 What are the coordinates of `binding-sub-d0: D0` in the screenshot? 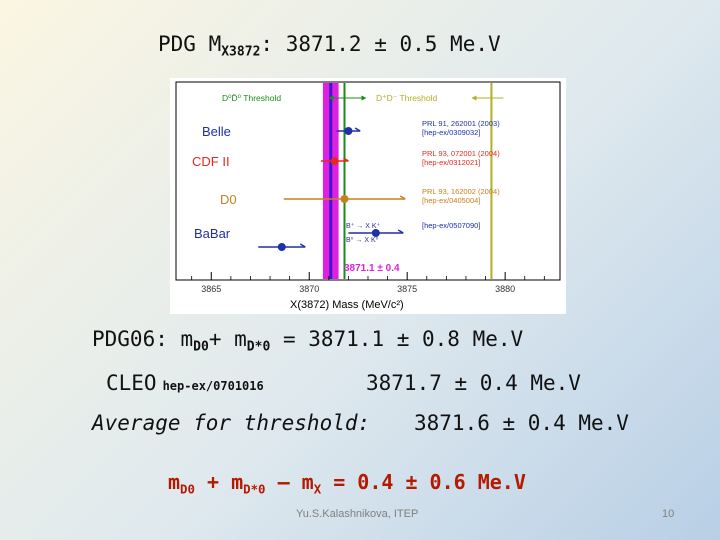 It's located at (187, 489).